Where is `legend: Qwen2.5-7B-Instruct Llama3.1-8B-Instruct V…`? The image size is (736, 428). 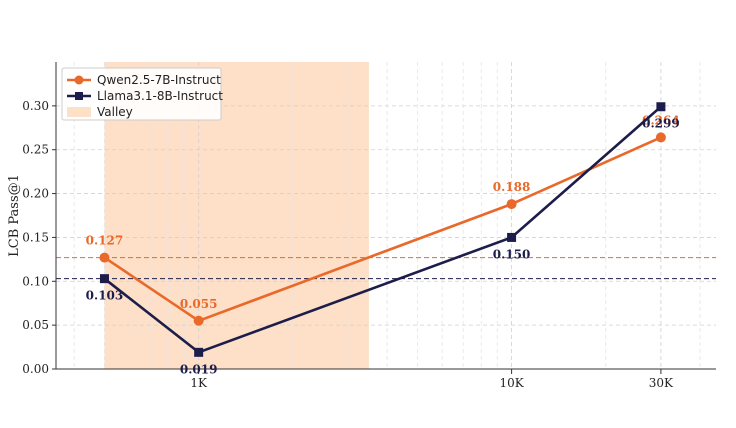
legend: Qwen2.5-7B-Instruct Llama3.1-8B-Instruct V… is located at coordinates (142, 94).